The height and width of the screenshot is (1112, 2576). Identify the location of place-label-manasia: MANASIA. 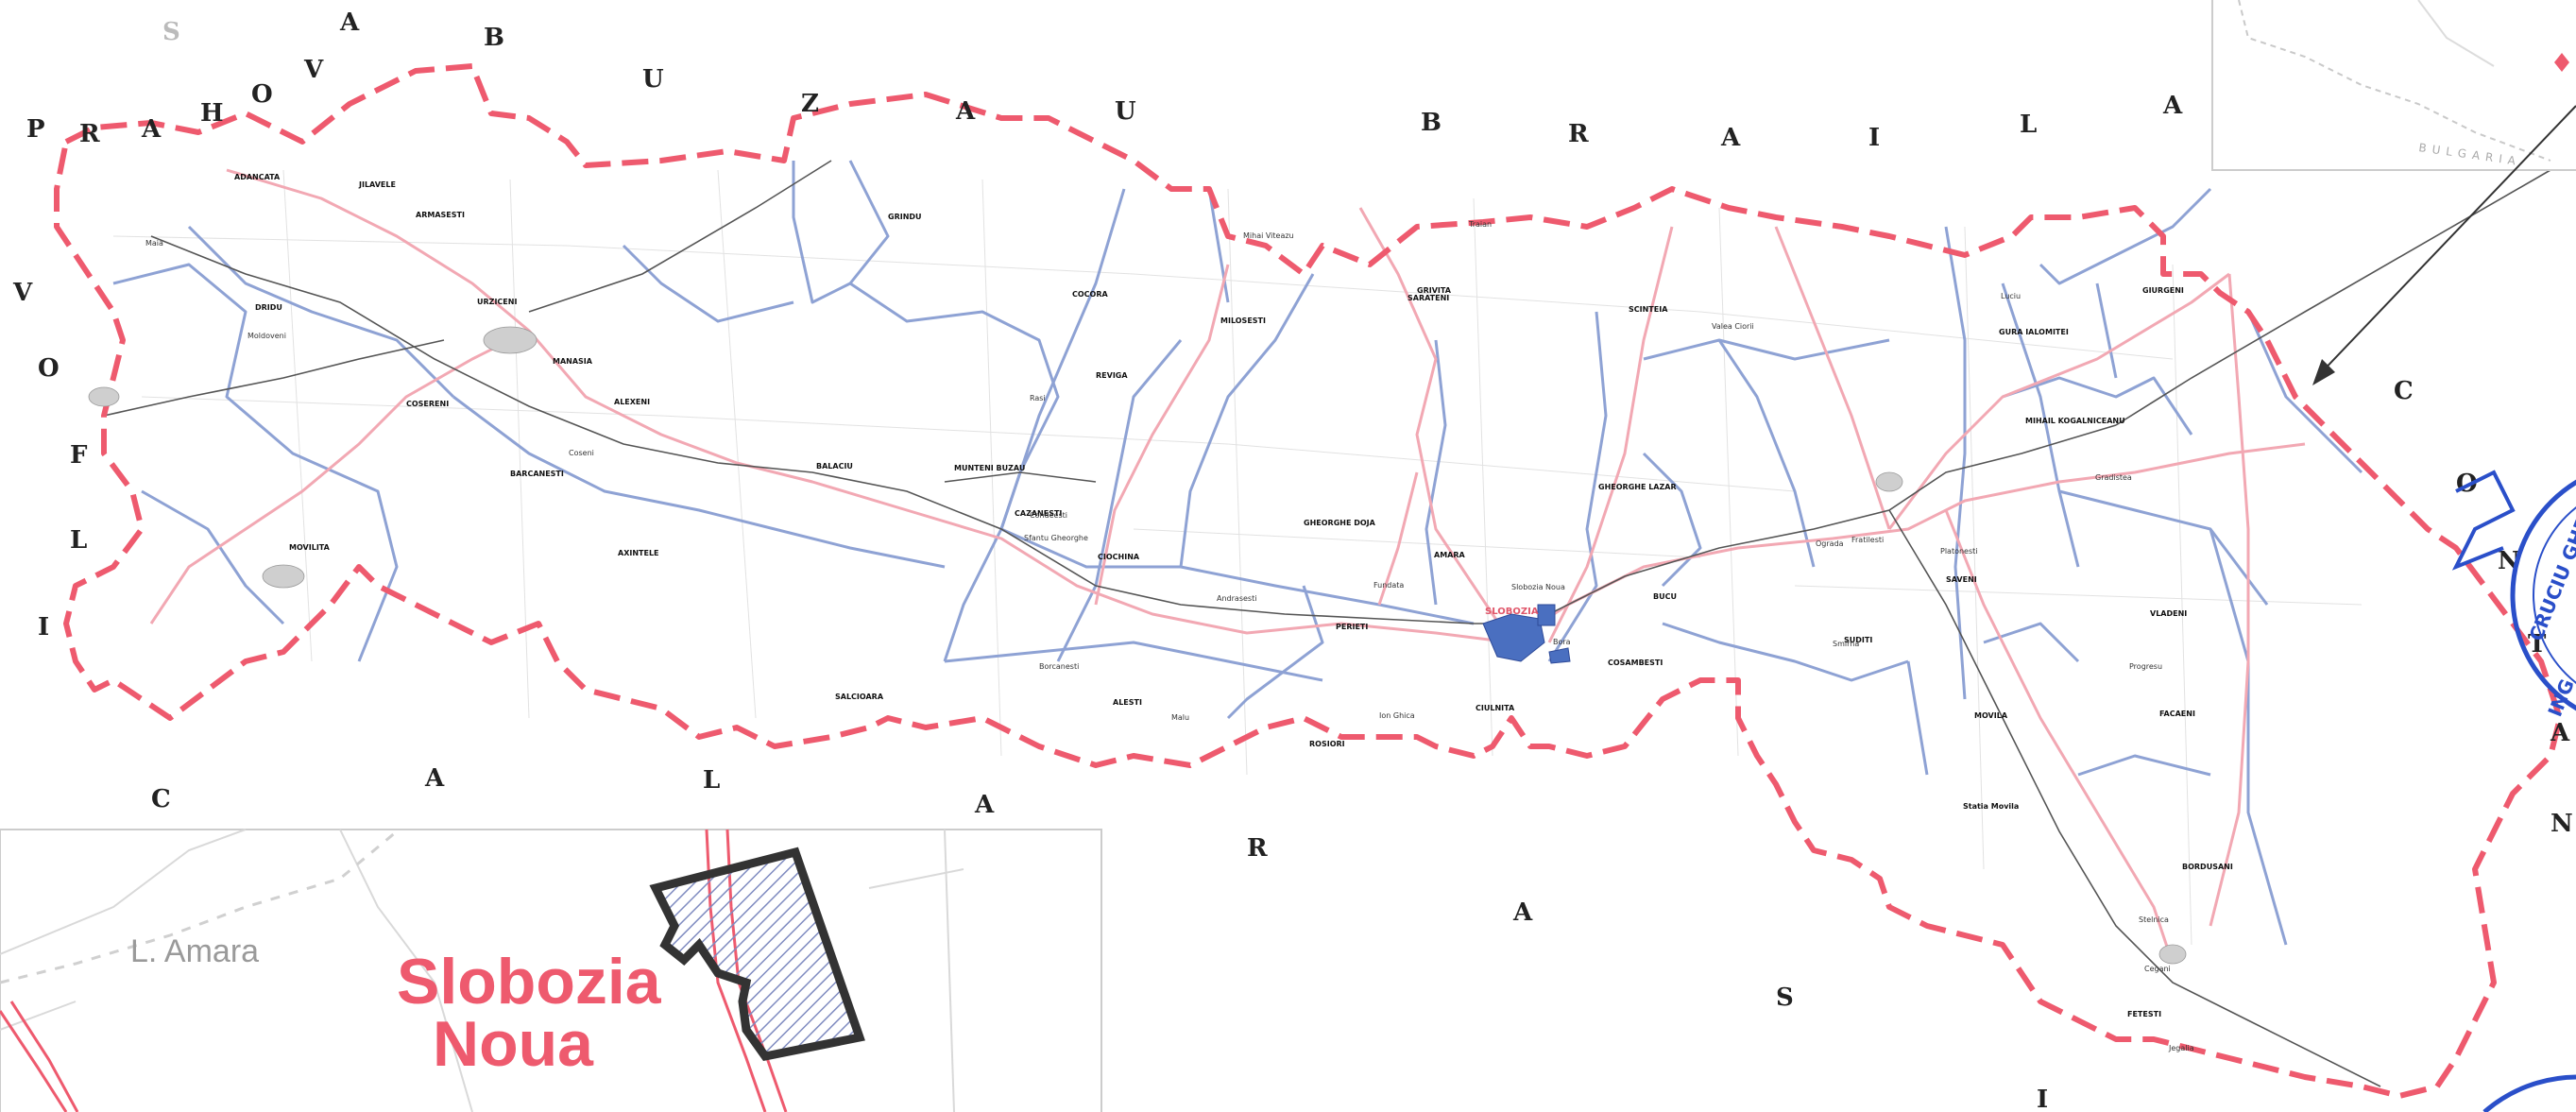
(573, 361).